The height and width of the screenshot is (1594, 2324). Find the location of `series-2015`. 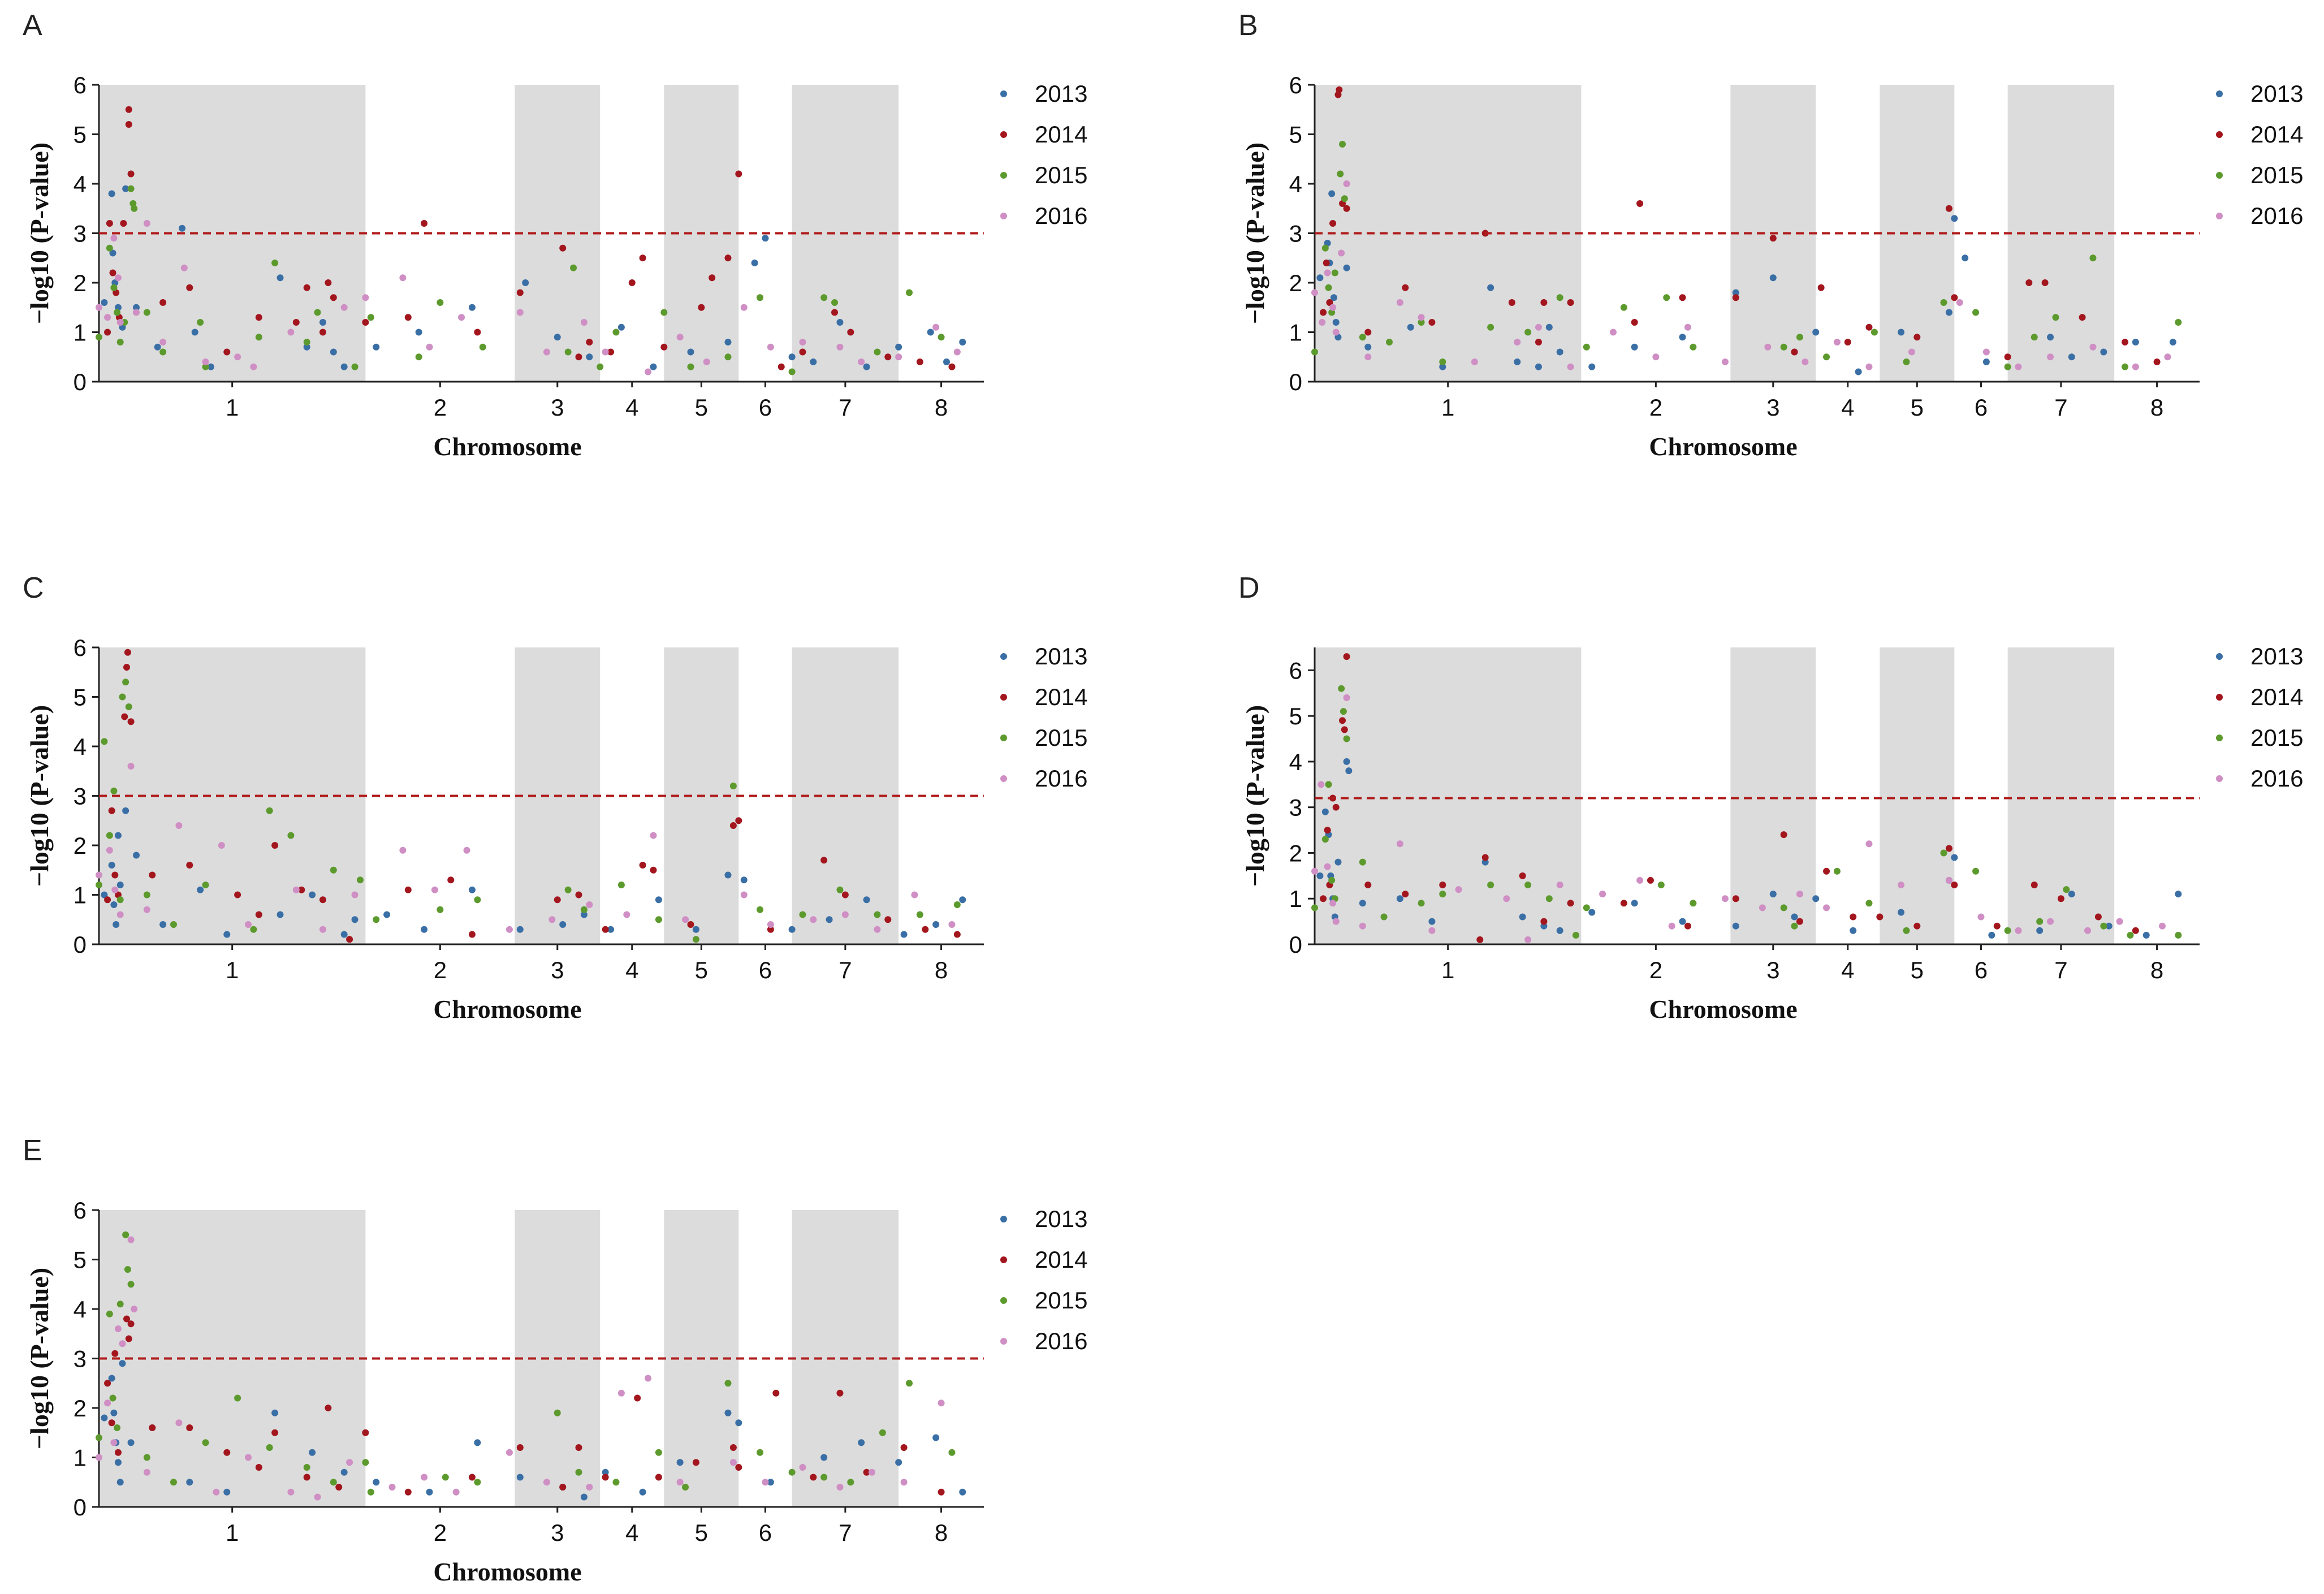

series-2015 is located at coordinates (520, 280).